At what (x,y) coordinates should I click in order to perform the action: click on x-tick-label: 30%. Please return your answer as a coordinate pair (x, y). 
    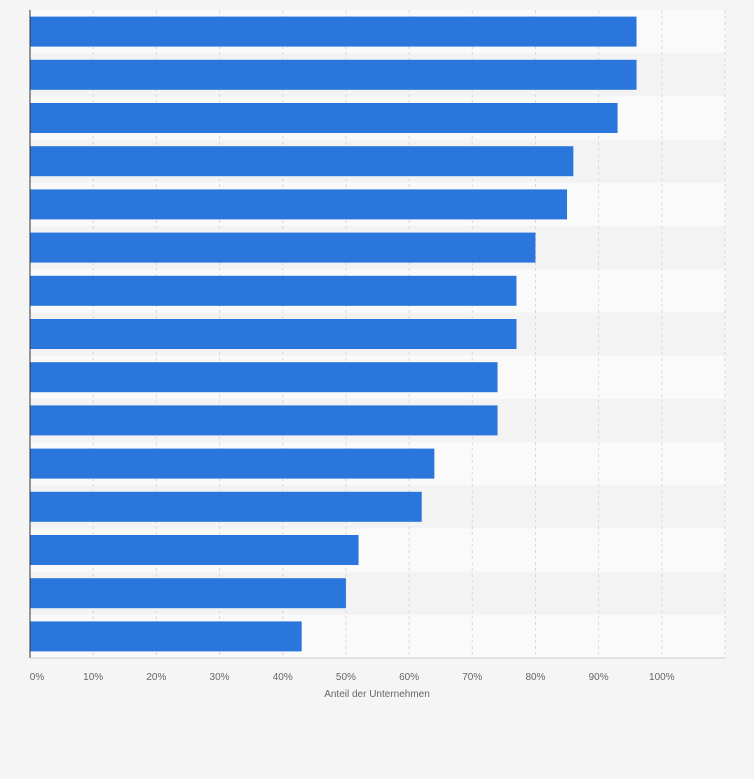
    Looking at the image, I should click on (220, 677).